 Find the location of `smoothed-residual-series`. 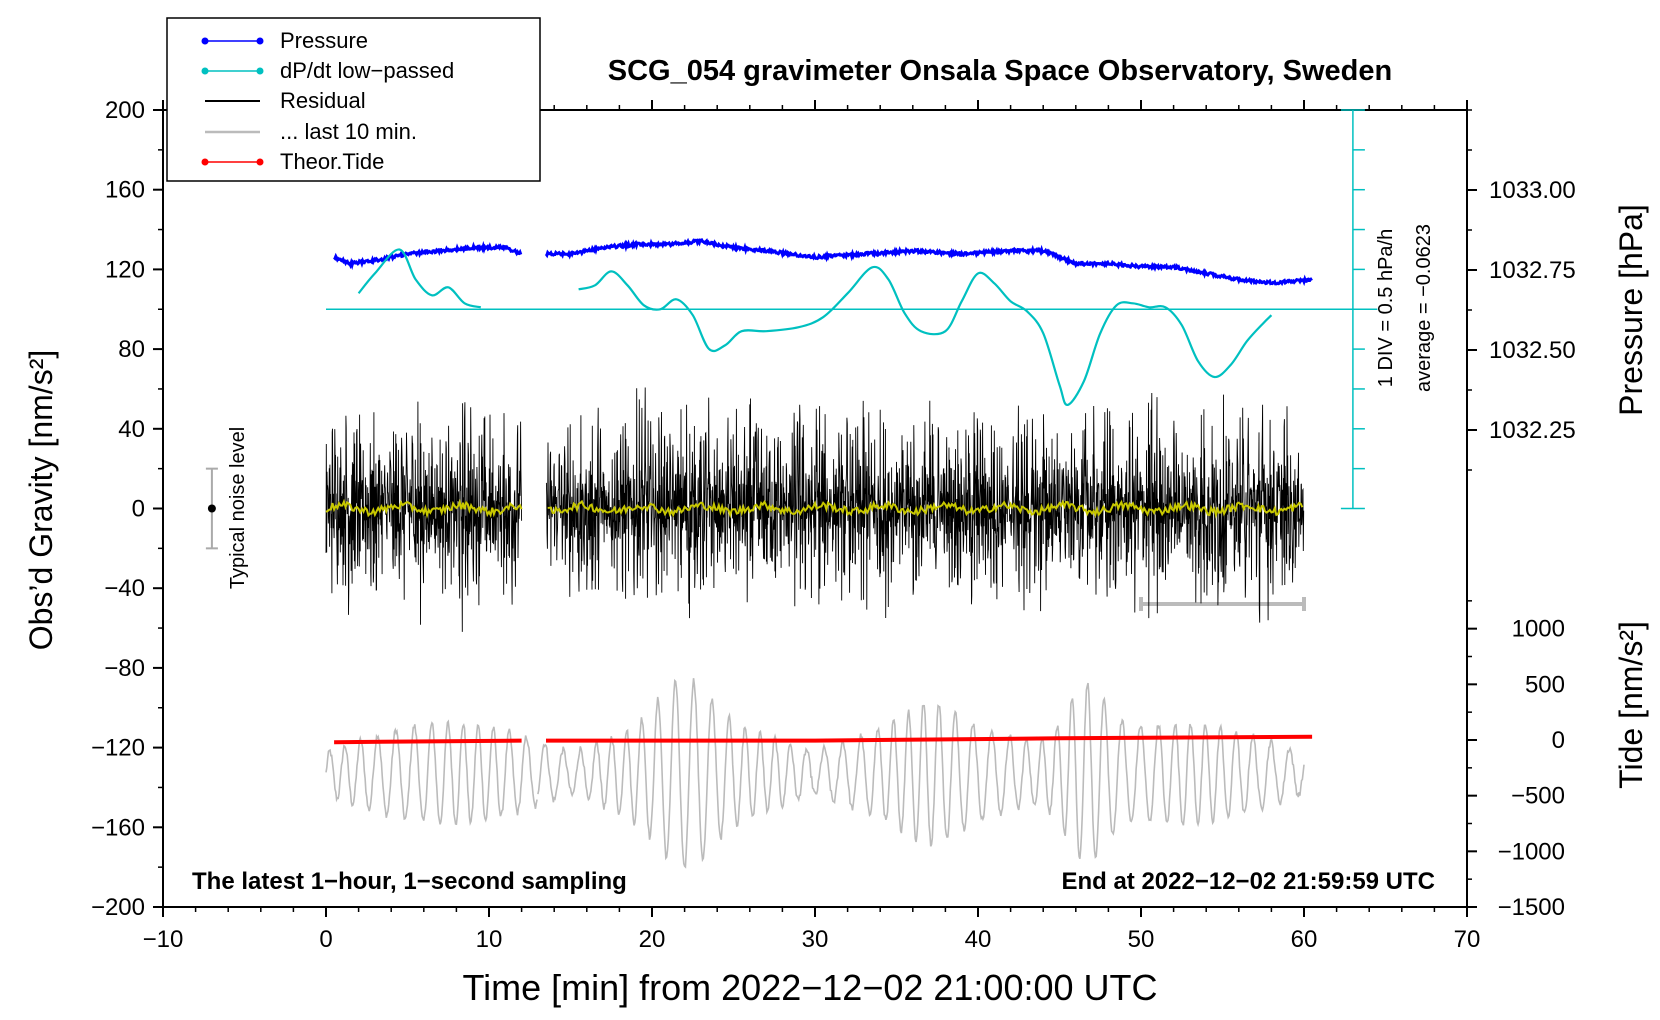

smoothed-residual-series is located at coordinates (814, 508).